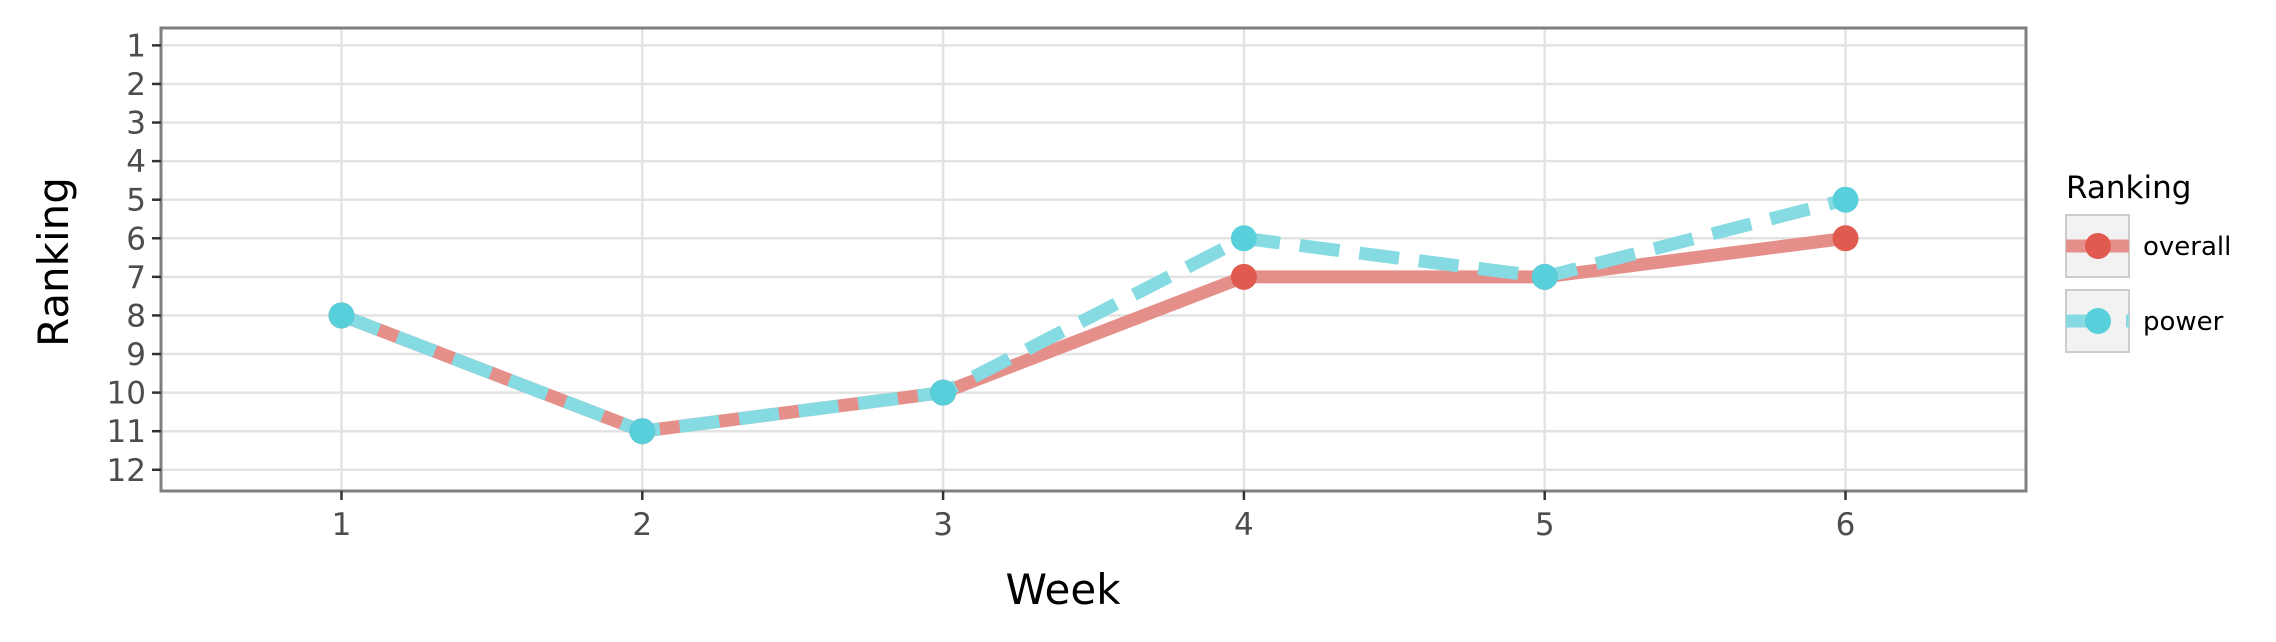  I want to click on legend-title: Ranking, so click(2128, 188).